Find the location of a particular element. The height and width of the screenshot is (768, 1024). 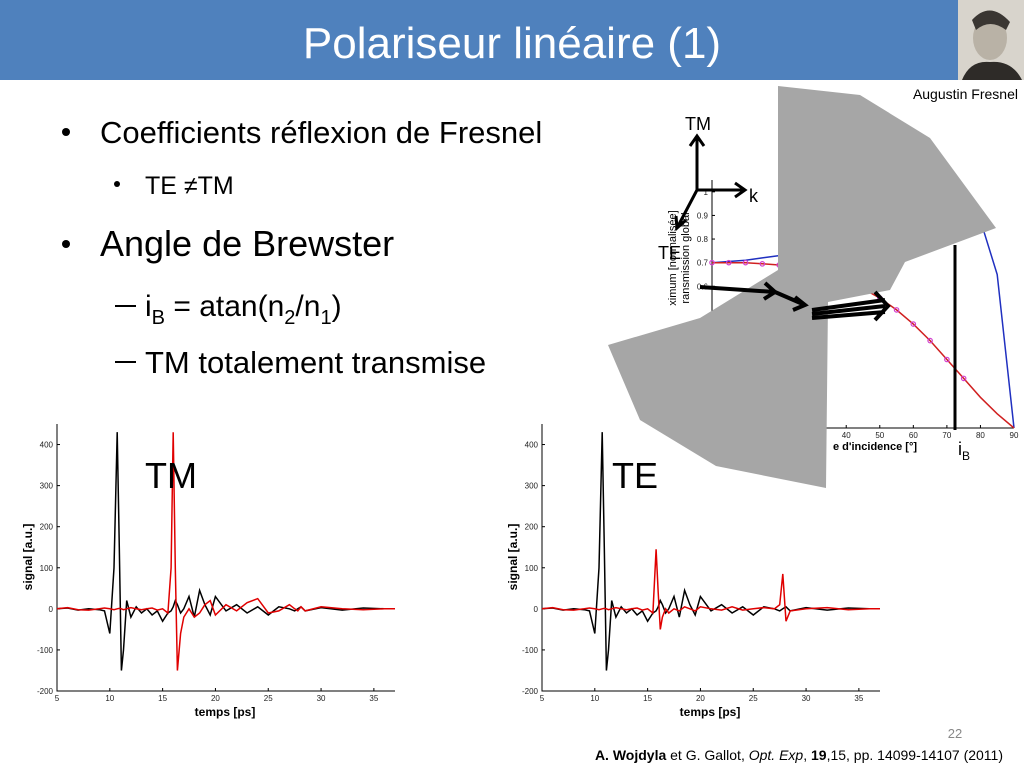

bullet: Angle de Brewster is located at coordinates (247, 243).